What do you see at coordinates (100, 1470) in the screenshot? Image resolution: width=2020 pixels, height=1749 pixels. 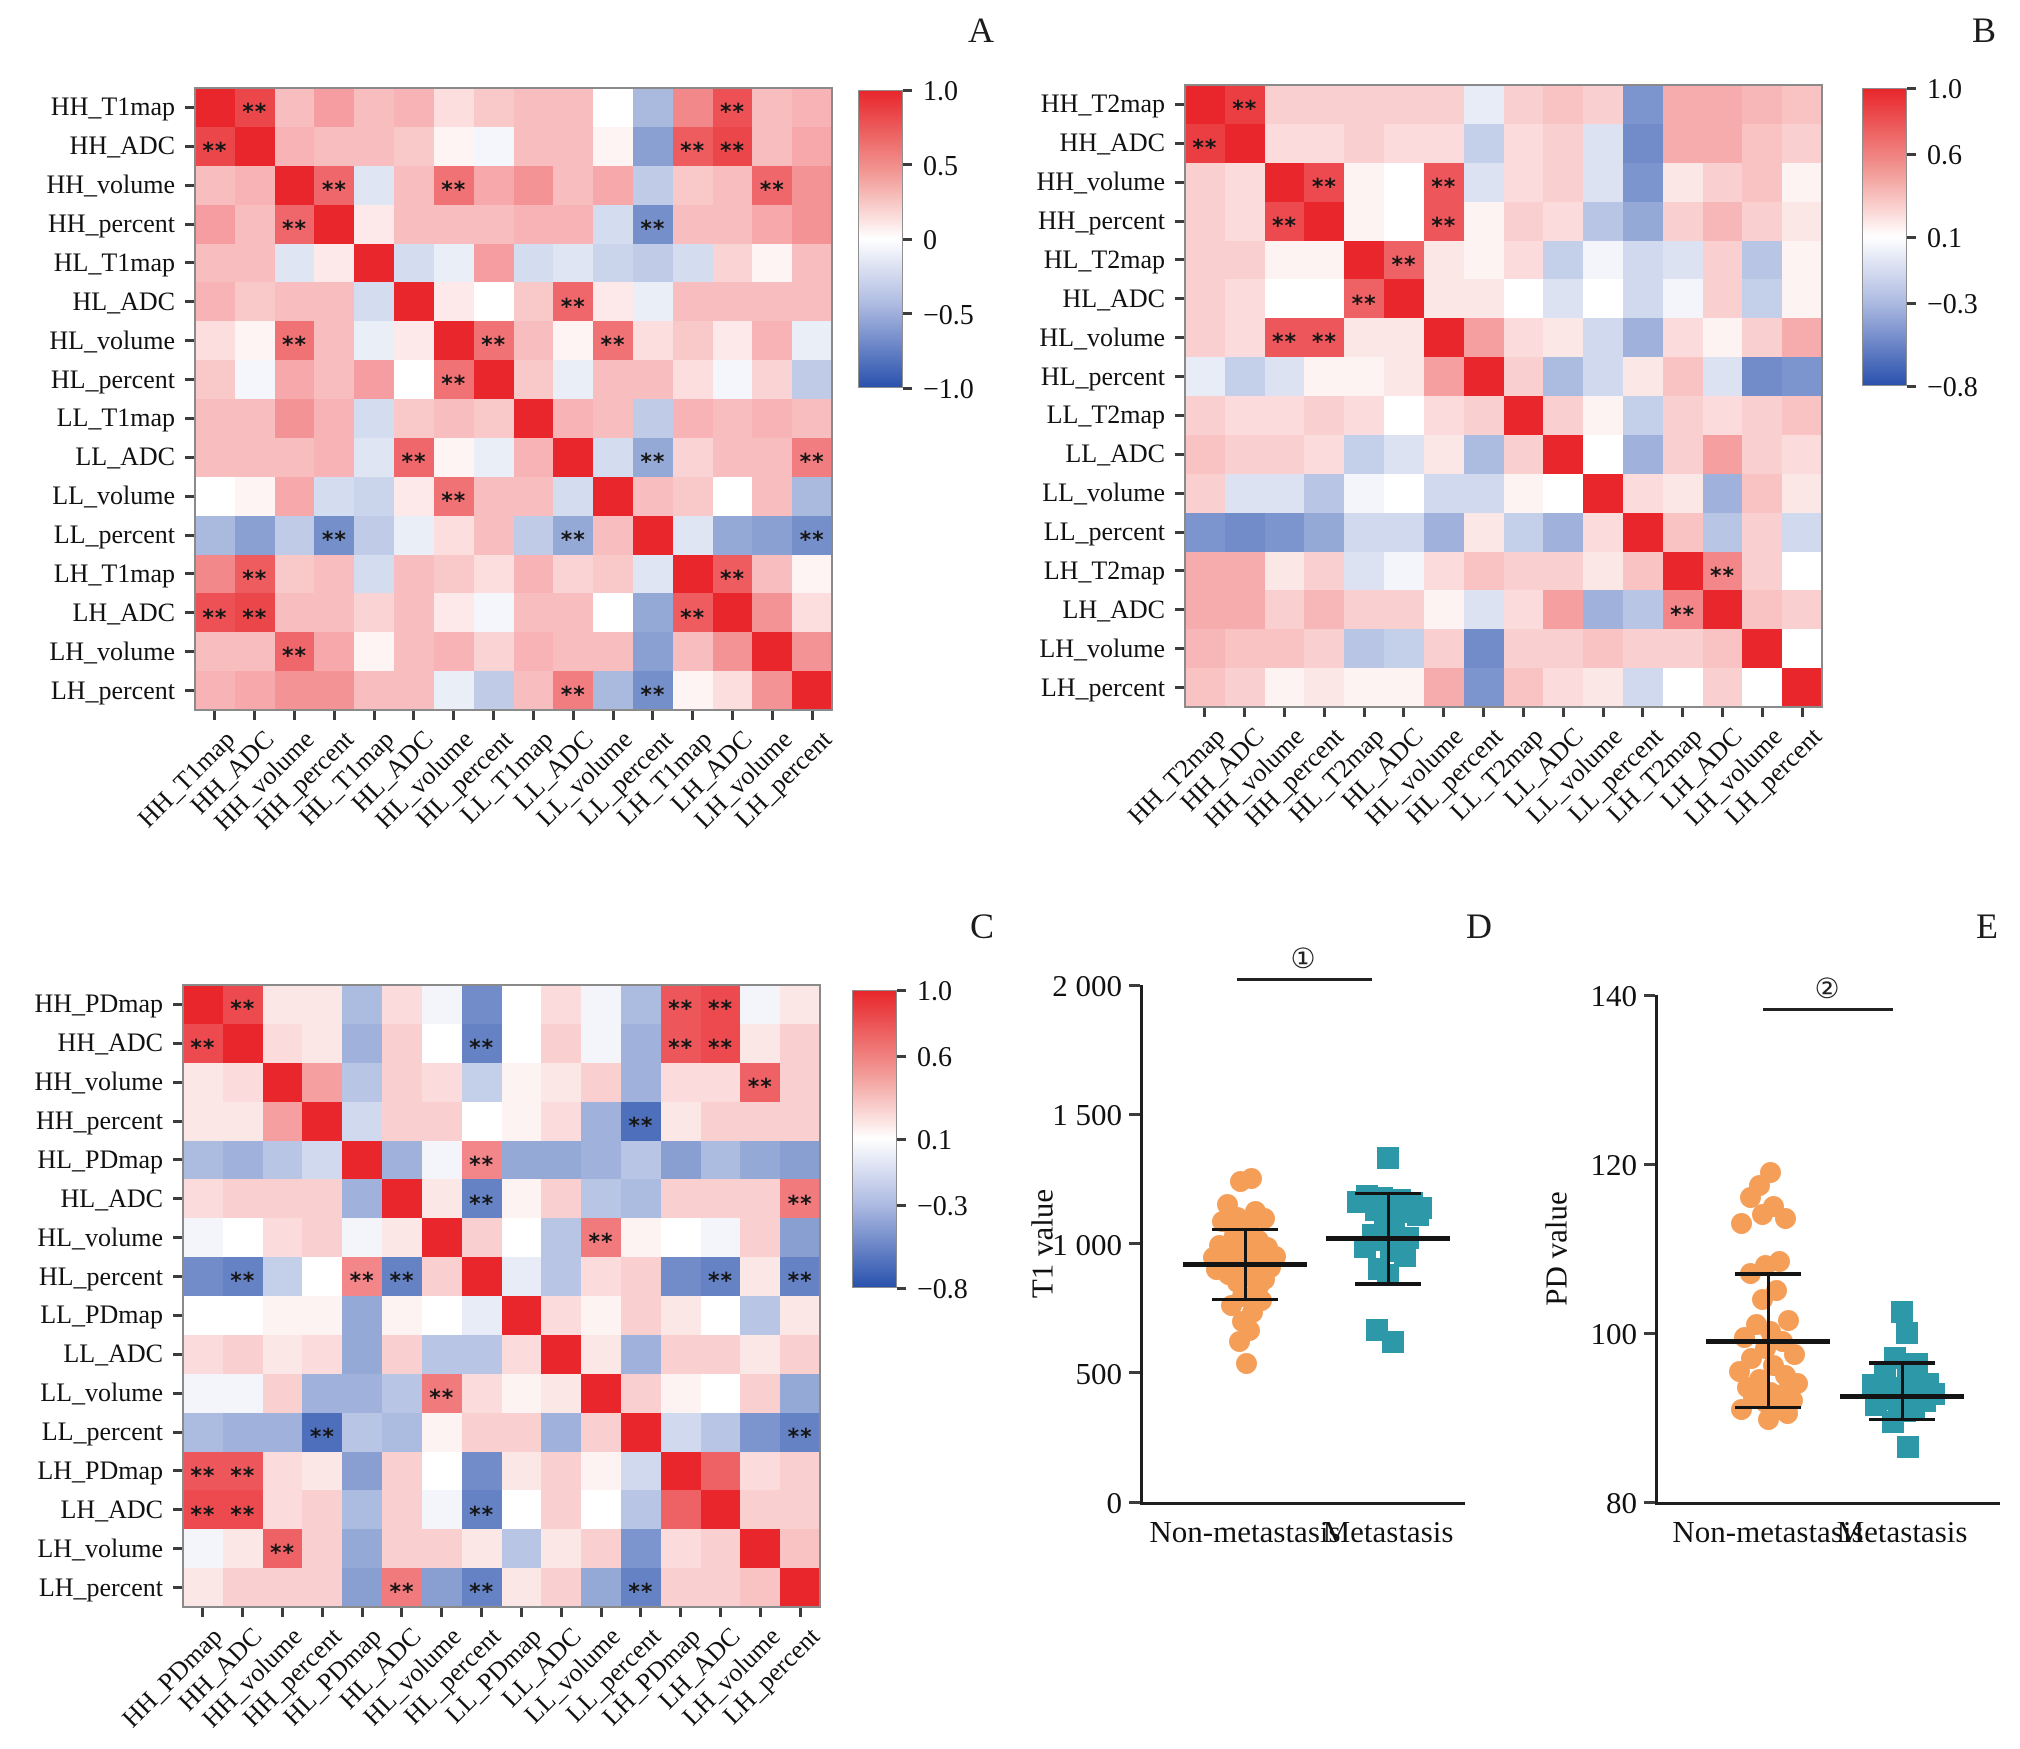 I see `heatmap-row-label: LH_PDmap` at bounding box center [100, 1470].